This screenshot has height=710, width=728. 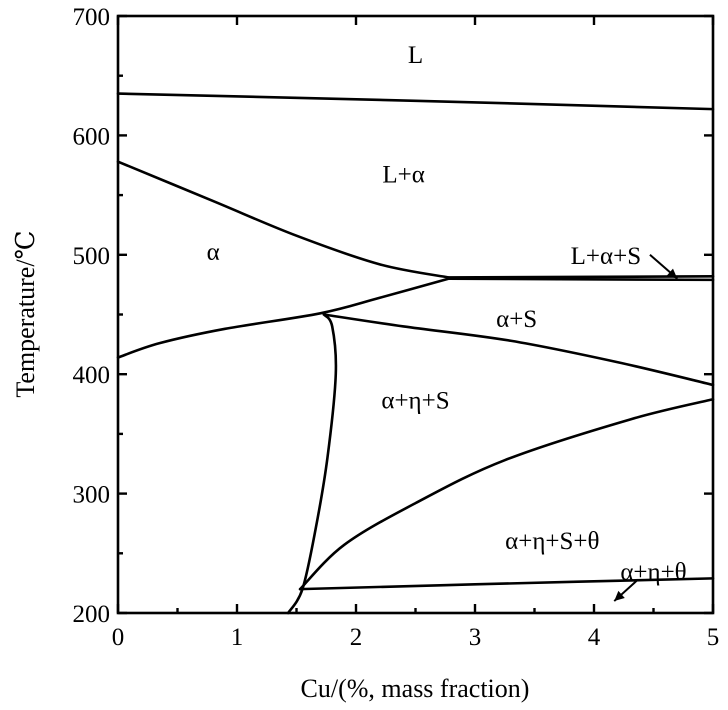 I want to click on y-tick-label: 600, so click(x=92, y=136).